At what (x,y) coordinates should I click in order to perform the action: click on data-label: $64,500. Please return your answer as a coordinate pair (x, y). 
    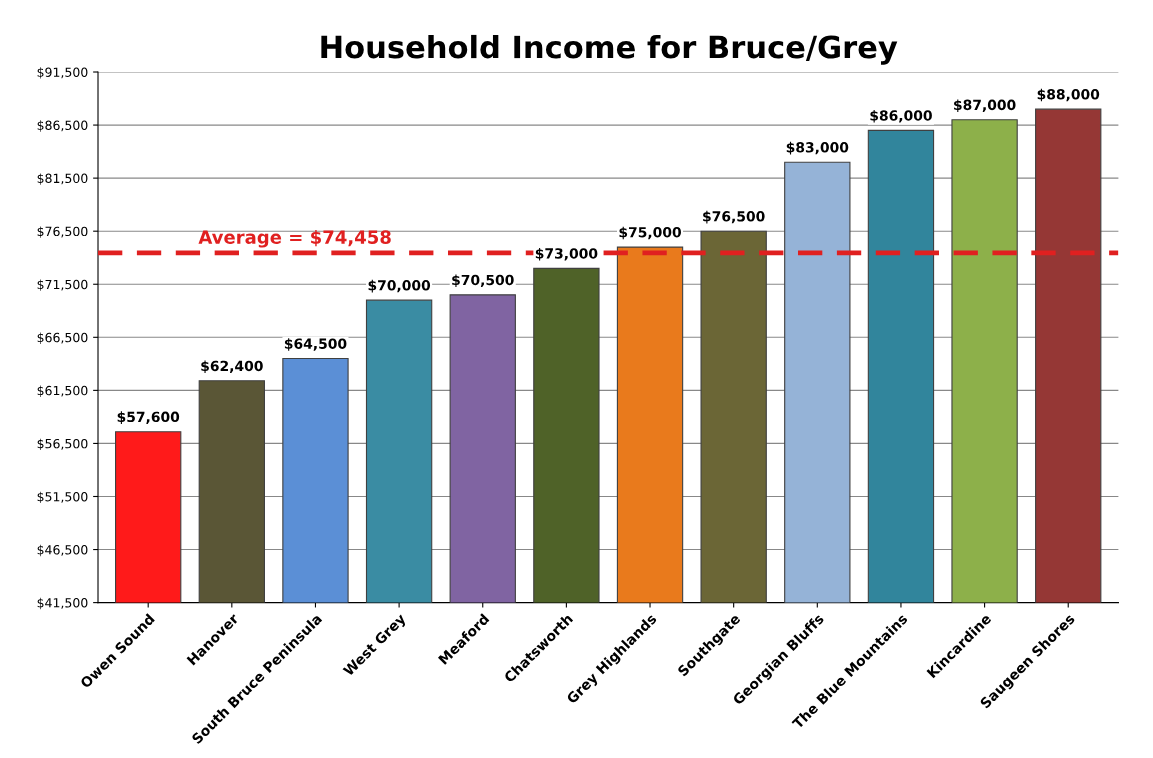
    Looking at the image, I should click on (315, 344).